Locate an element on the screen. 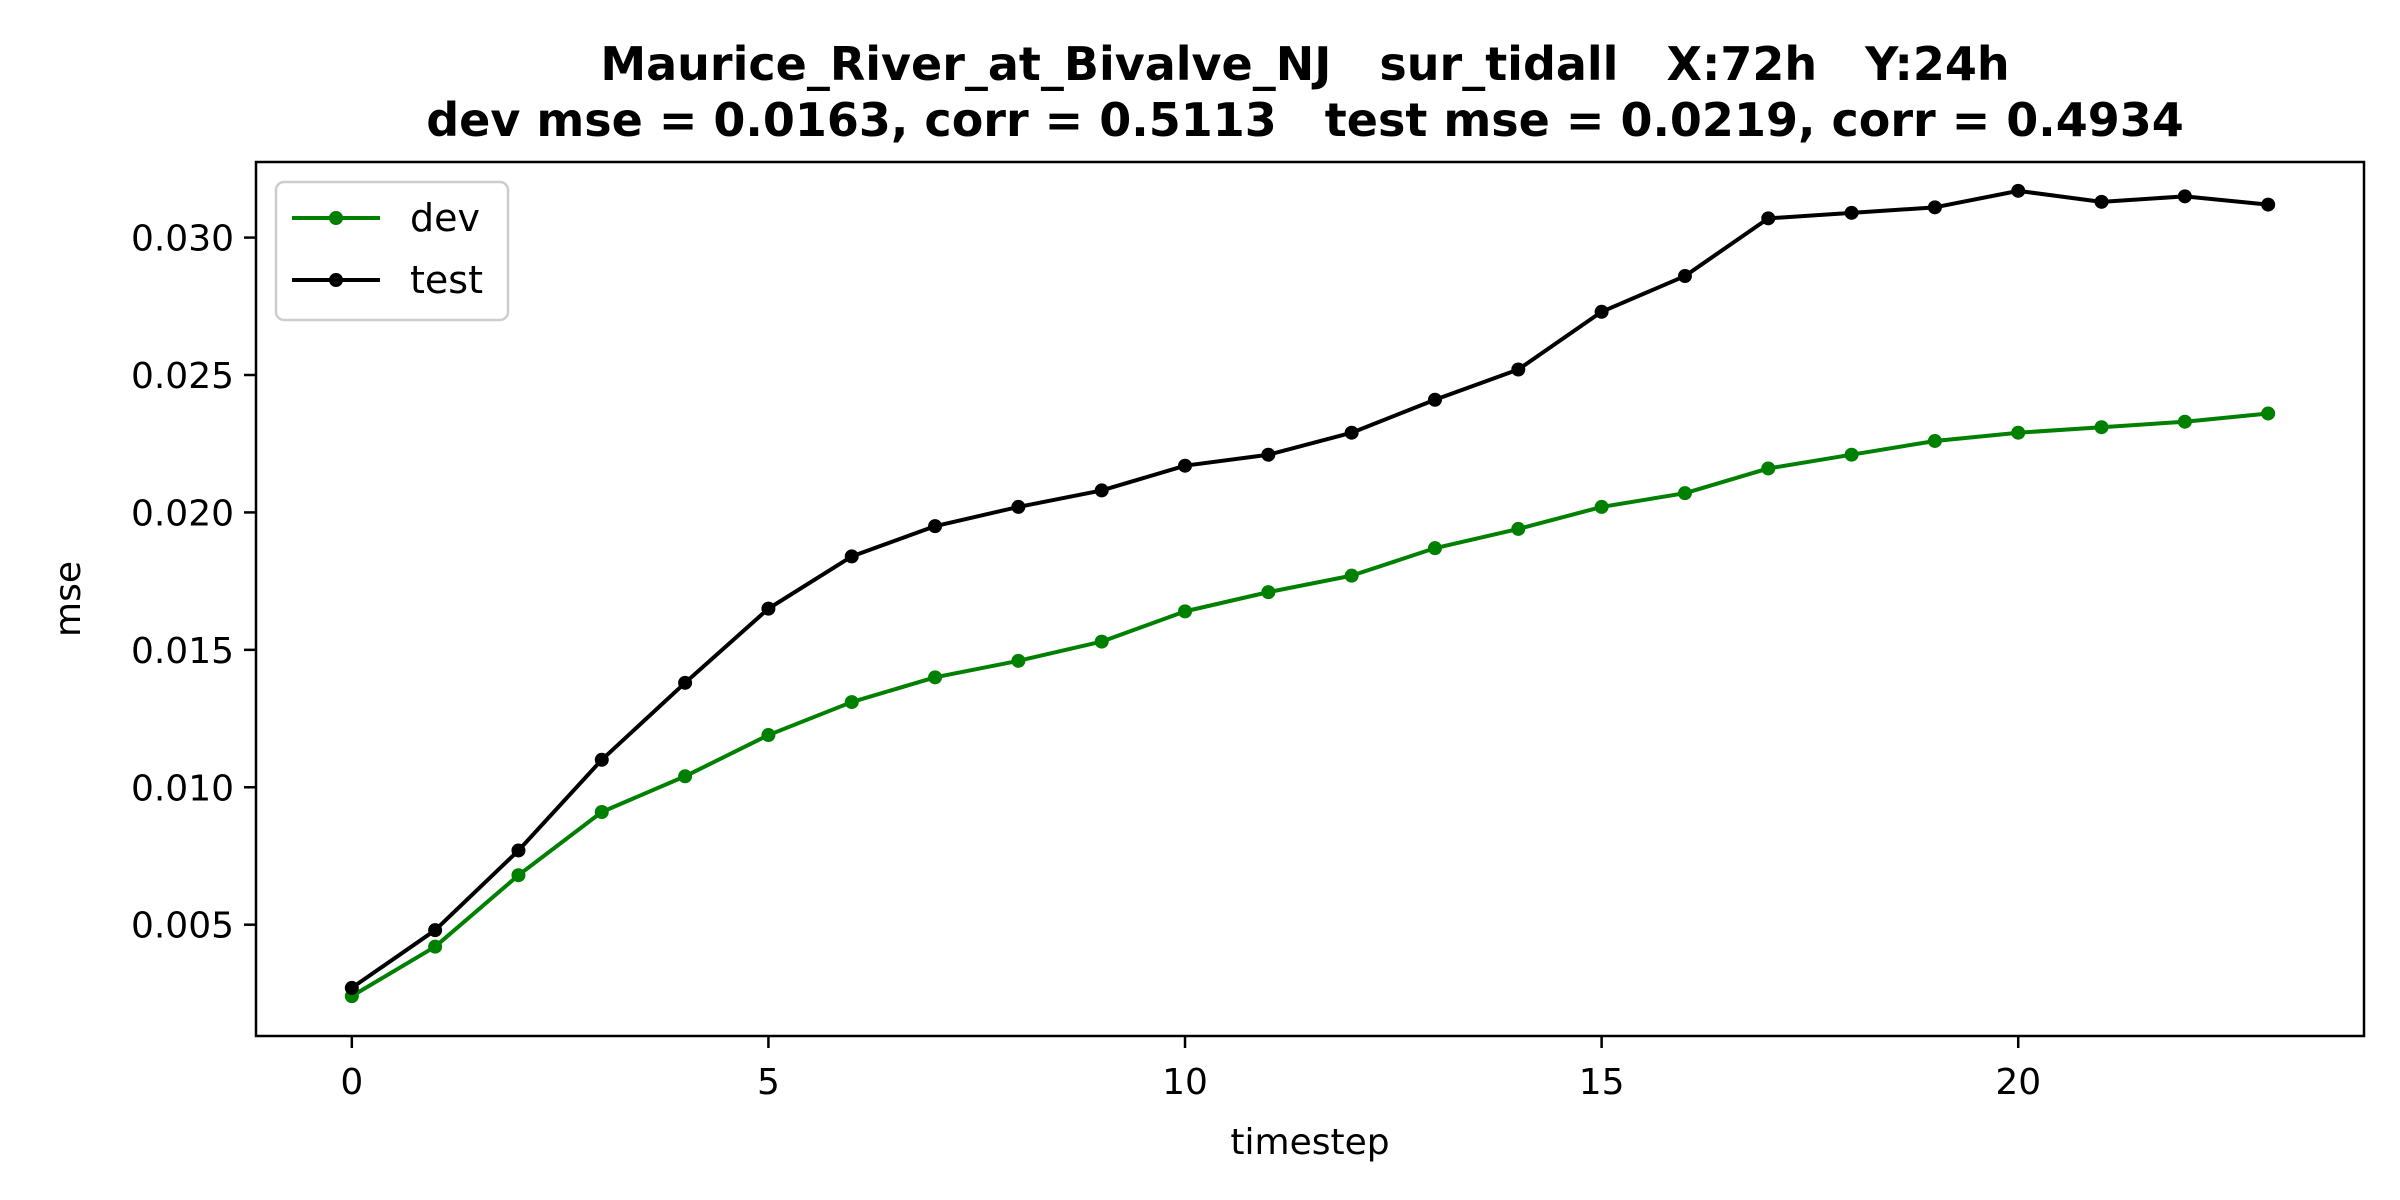  y-tick-label: 0.010 is located at coordinates (182, 788).